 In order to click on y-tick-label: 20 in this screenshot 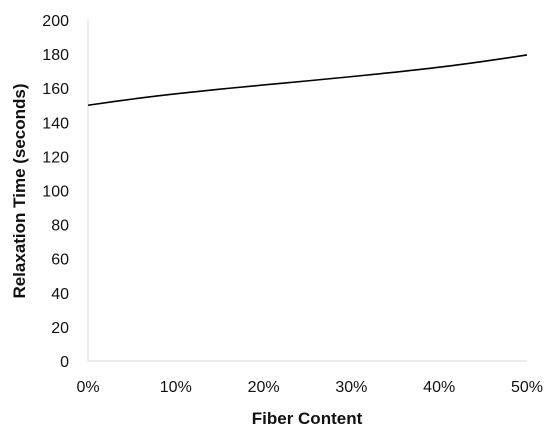, I will do `click(60, 328)`.